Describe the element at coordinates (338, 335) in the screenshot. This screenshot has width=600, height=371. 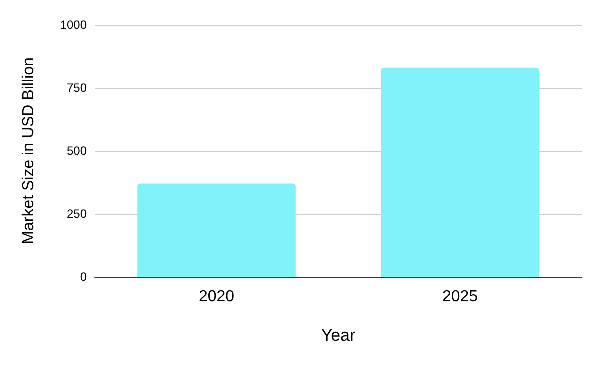
I see `x-axis-title: Year` at that location.